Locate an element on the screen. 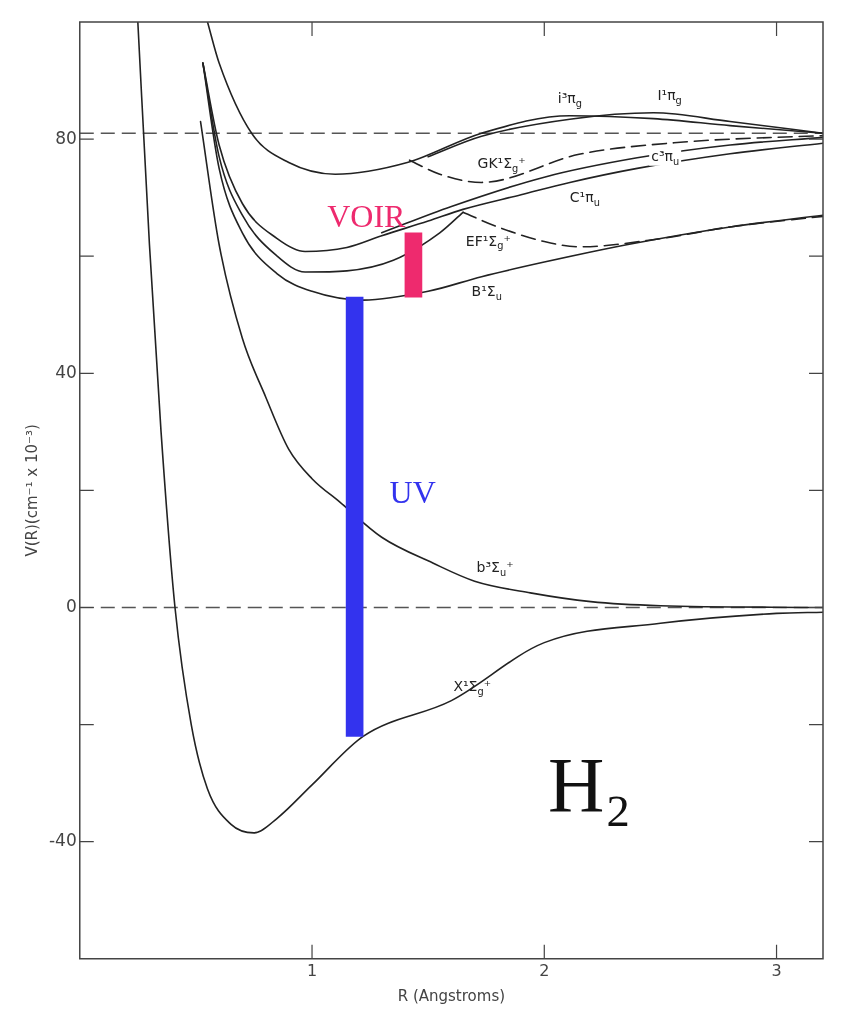 The image size is (863, 1010). series-label: VOIR is located at coordinates (367, 216).